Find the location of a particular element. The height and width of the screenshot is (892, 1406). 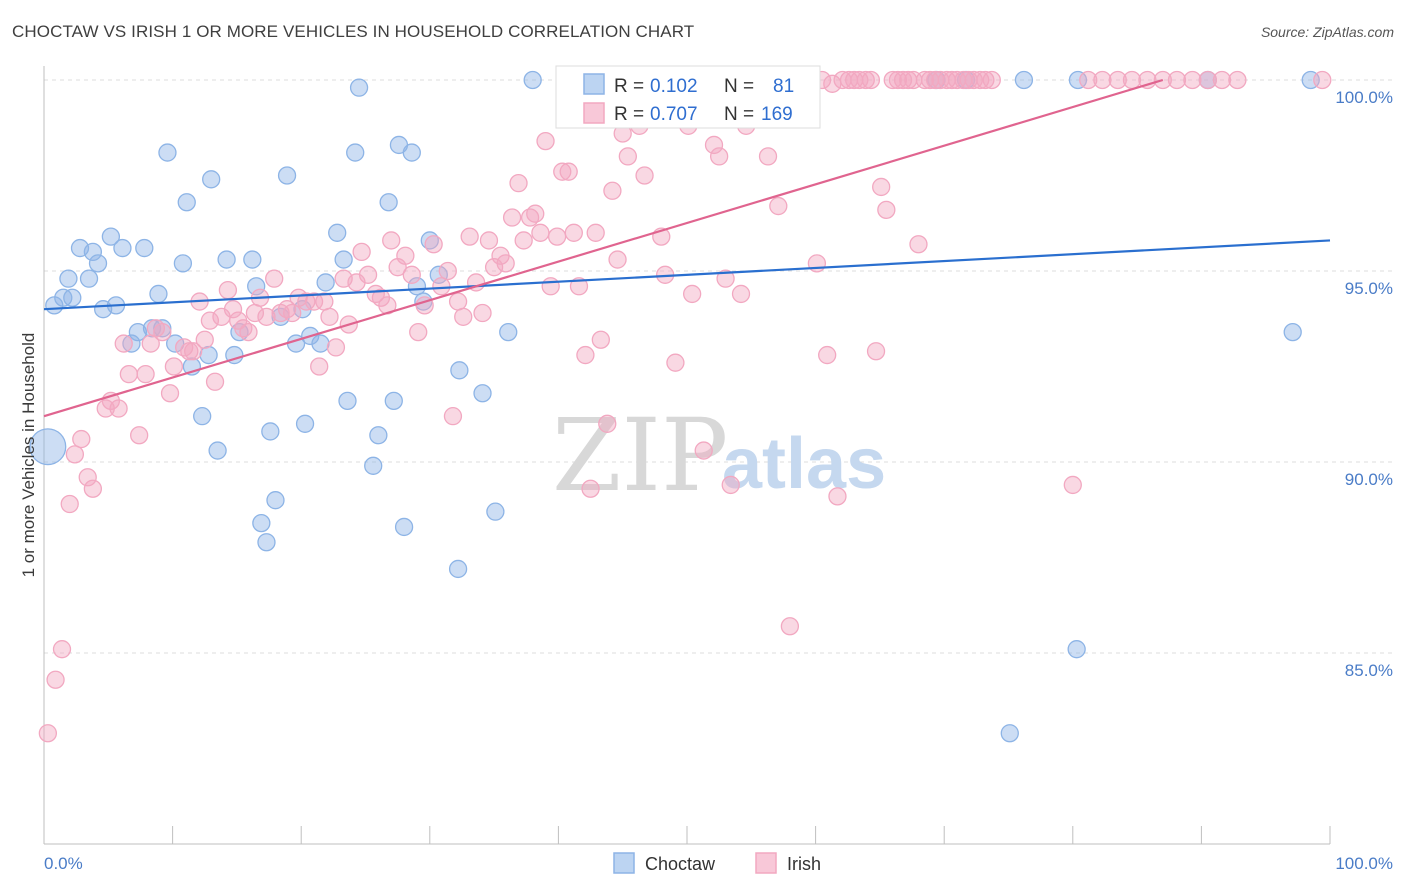

y-tick-label: 100.0% is located at coordinates (1364, 97).